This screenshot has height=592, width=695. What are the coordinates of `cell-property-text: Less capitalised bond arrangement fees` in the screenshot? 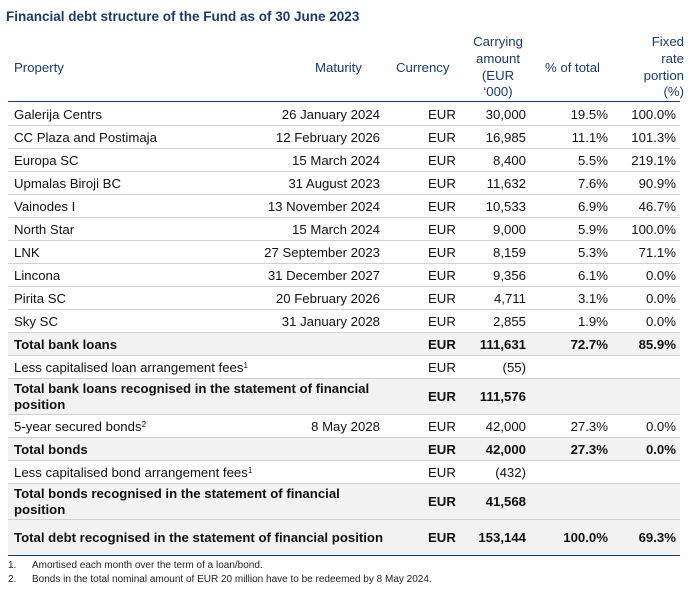 It's located at (131, 472).